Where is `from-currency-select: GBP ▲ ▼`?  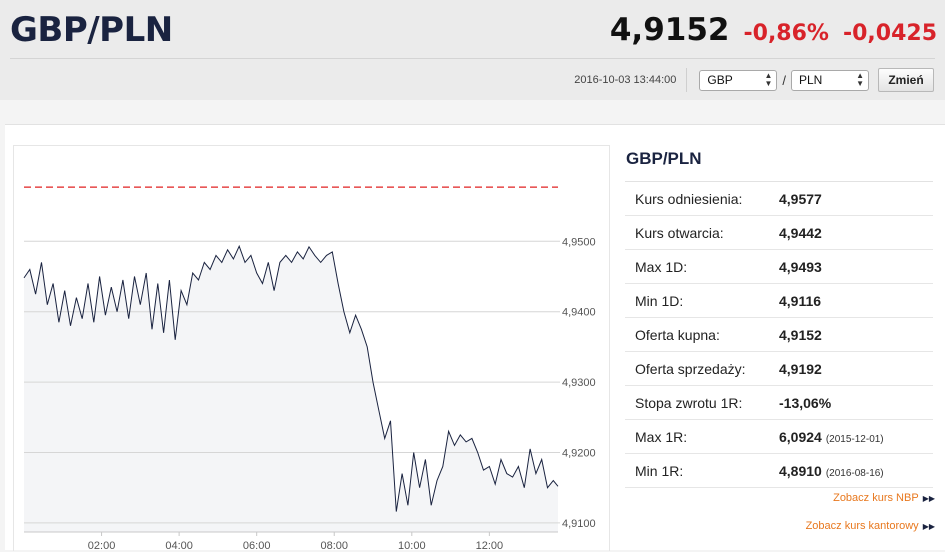 from-currency-select: GBP ▲ ▼ is located at coordinates (738, 80).